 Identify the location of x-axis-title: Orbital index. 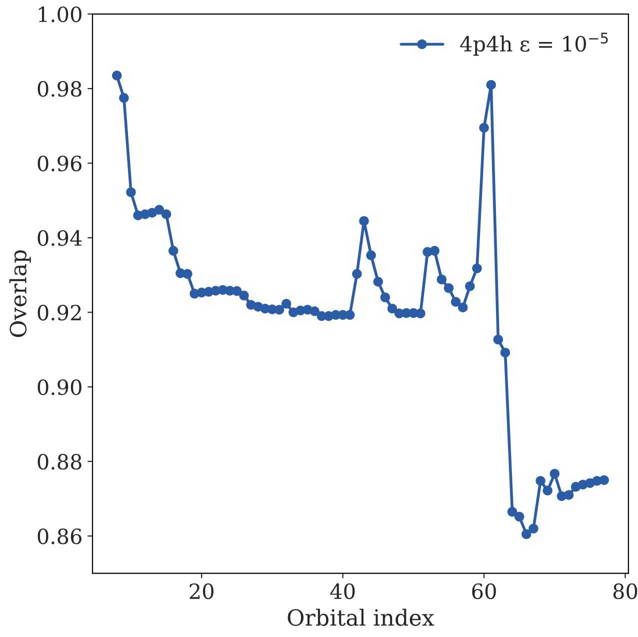
(361, 617).